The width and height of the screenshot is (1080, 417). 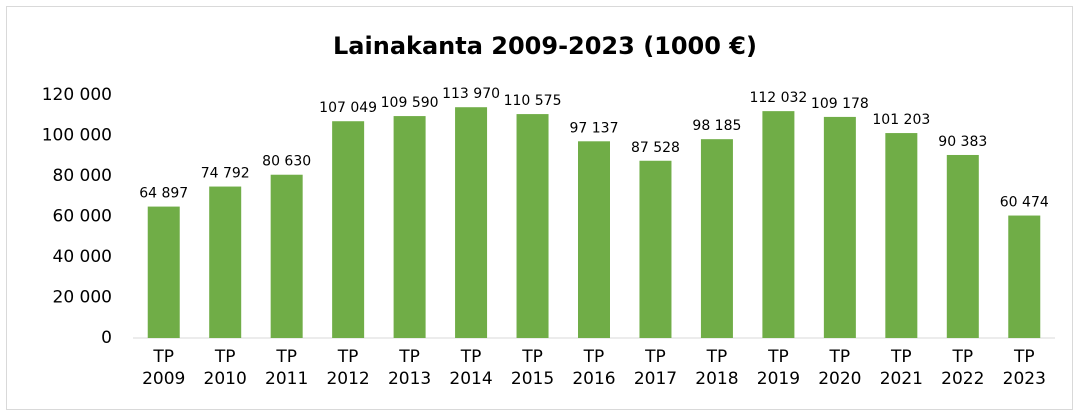 What do you see at coordinates (471, 94) in the screenshot?
I see `data-label: 113 970` at bounding box center [471, 94].